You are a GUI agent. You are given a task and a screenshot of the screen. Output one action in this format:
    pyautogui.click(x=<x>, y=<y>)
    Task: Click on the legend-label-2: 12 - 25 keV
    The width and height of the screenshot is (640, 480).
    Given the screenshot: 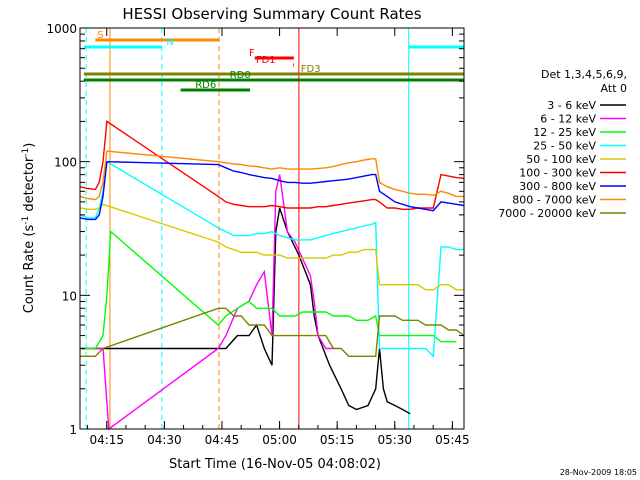 What is the action you would take?
    pyautogui.click(x=564, y=132)
    